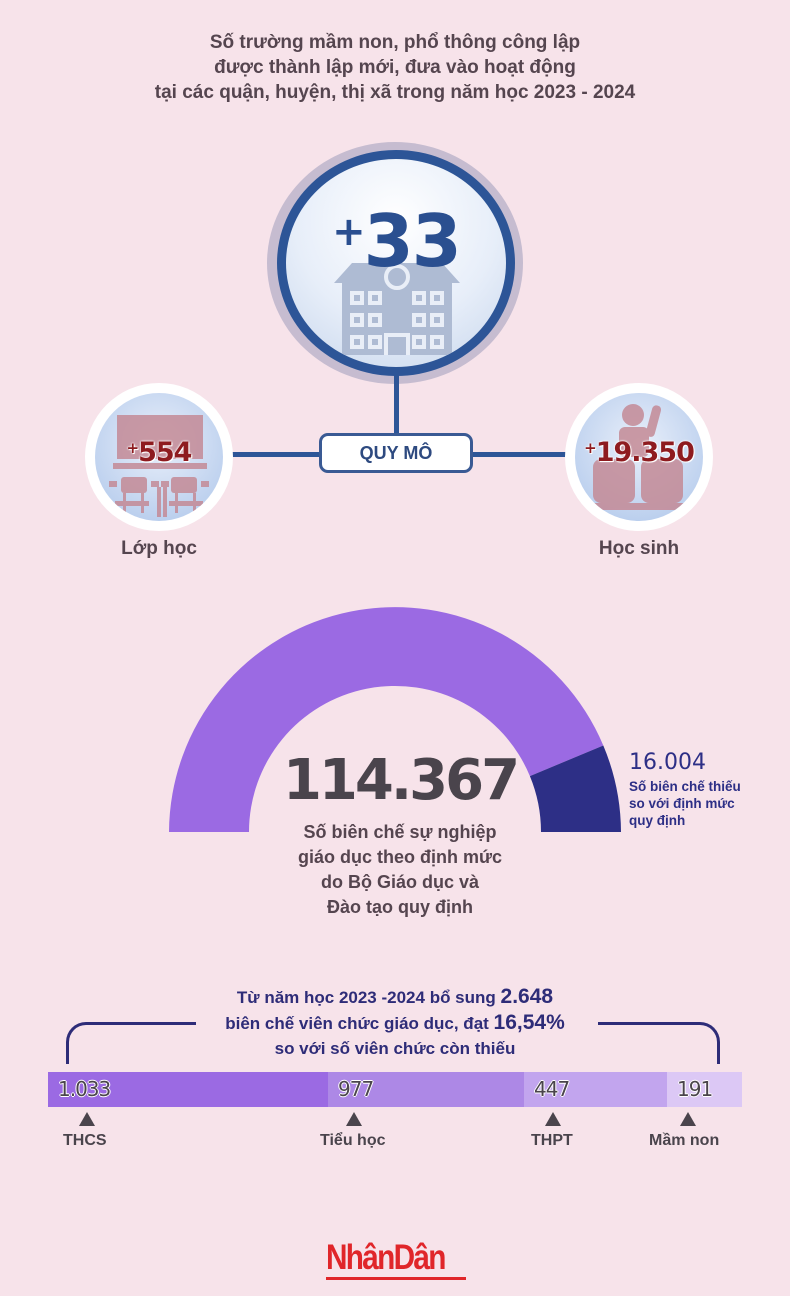  I want to click on bar-segment-thpt: 447, so click(595, 1089).